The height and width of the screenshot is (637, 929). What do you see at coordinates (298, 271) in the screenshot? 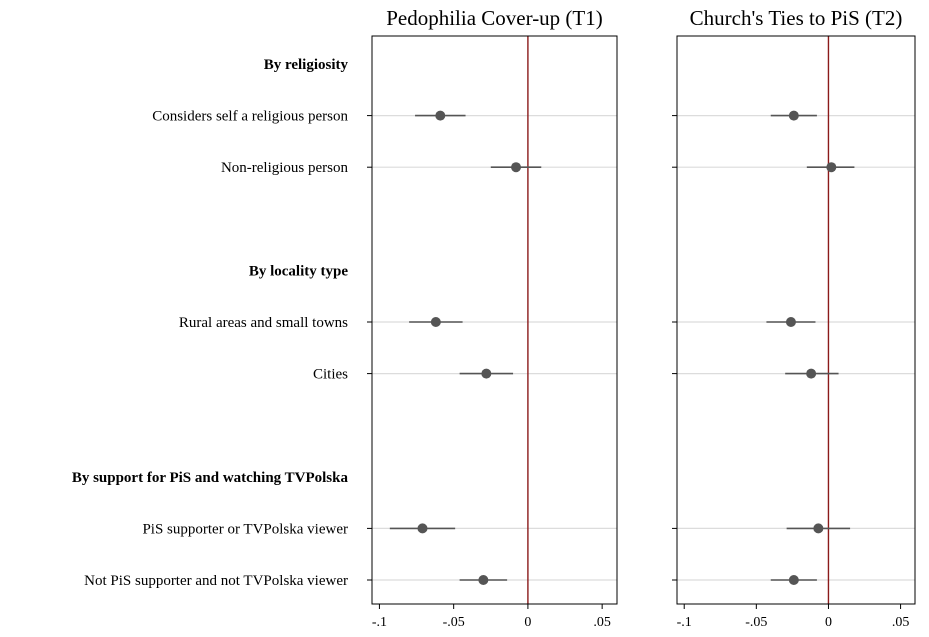
I see `group-header-label: By locality type` at bounding box center [298, 271].